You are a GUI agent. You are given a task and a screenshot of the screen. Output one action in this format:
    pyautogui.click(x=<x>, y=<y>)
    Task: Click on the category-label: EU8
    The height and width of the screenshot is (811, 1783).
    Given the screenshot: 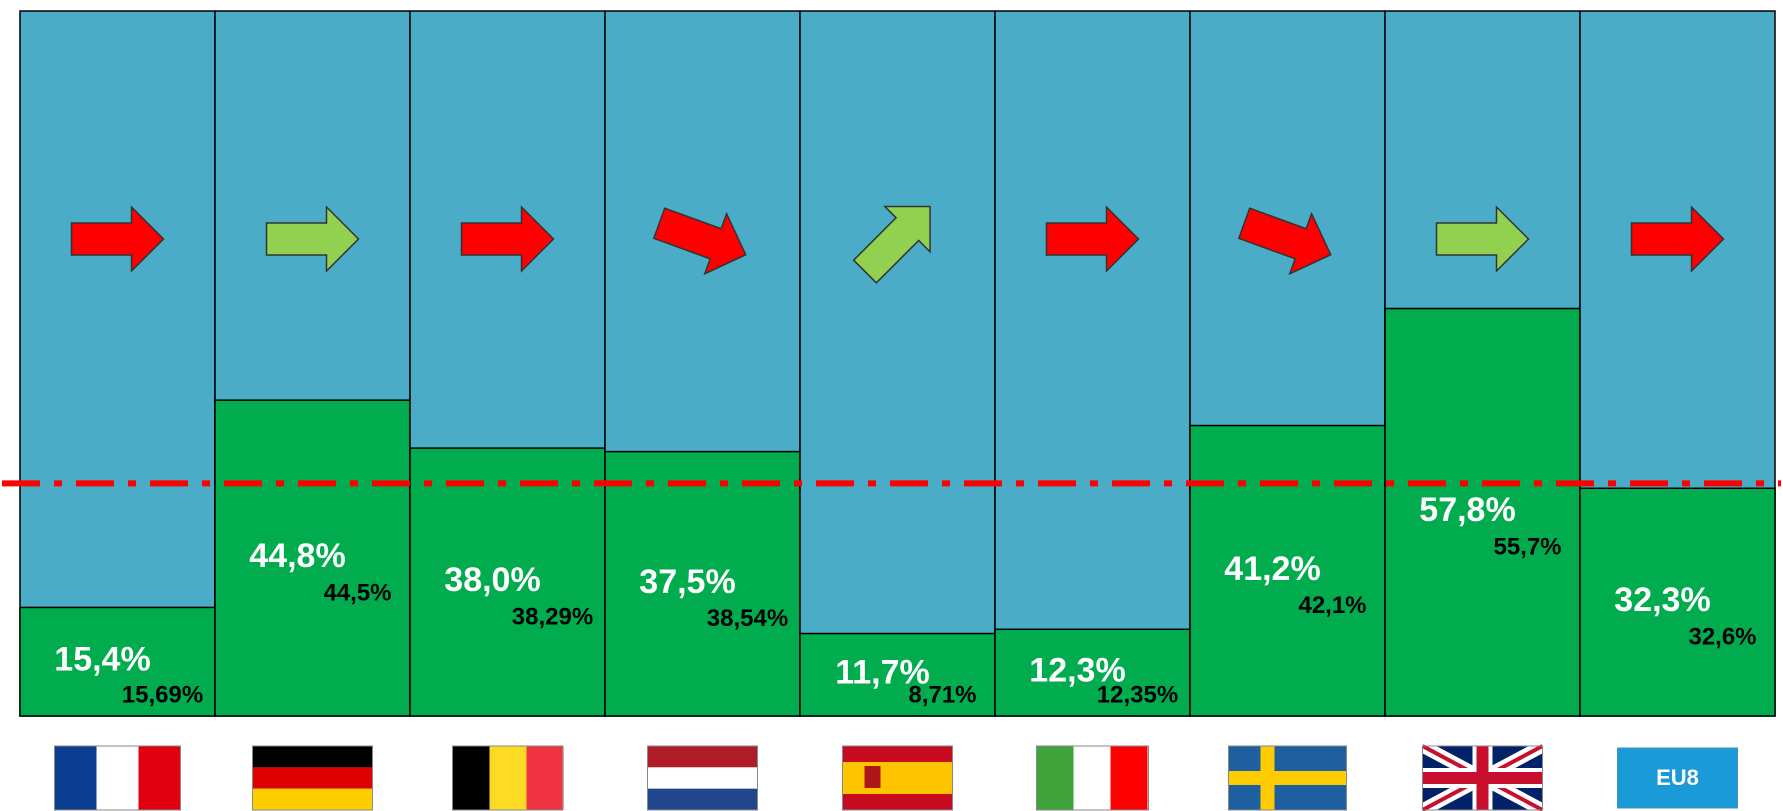 What is the action you would take?
    pyautogui.click(x=1677, y=777)
    